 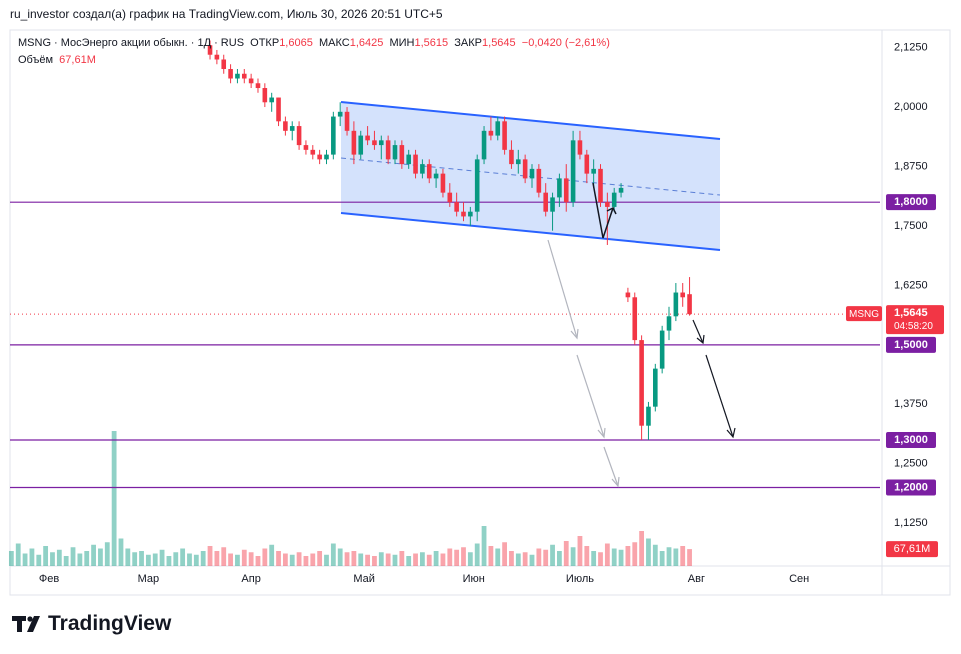 What do you see at coordinates (530, 231) in the screenshot?
I see `channel-bottom` at bounding box center [530, 231].